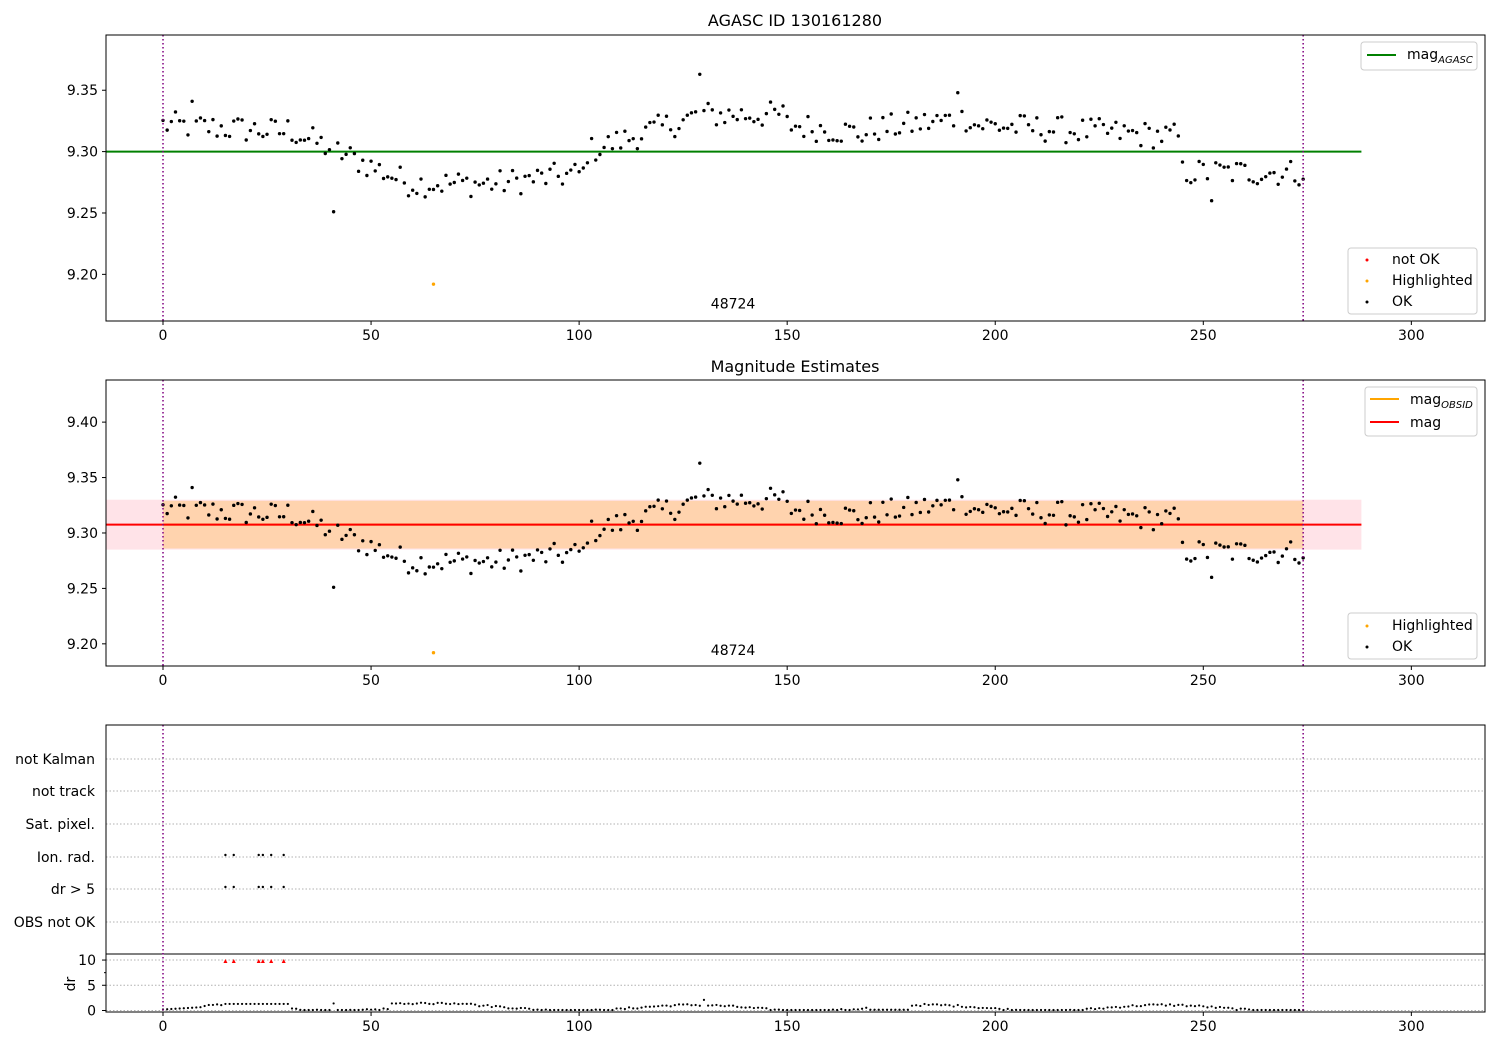 This screenshot has height=1050, width=1500. What do you see at coordinates (371, 336) in the screenshot?
I see `agasc-xtick-label: 50` at bounding box center [371, 336].